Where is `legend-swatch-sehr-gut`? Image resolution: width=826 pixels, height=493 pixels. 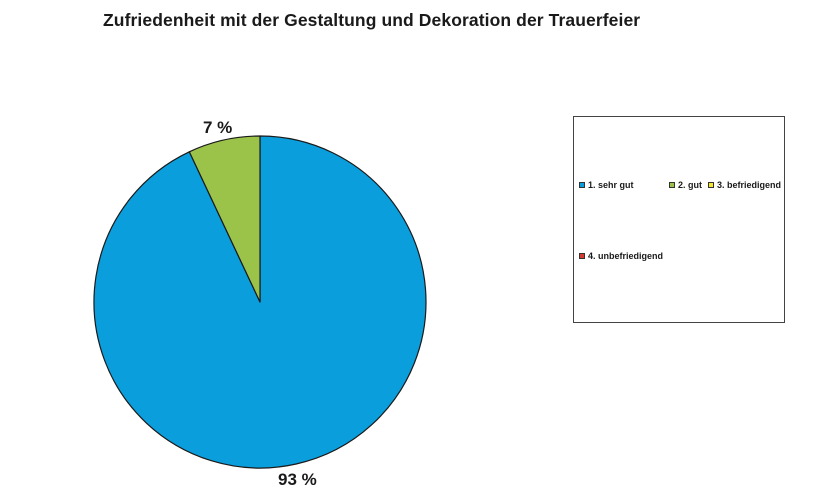
legend-swatch-sehr-gut is located at coordinates (582, 185).